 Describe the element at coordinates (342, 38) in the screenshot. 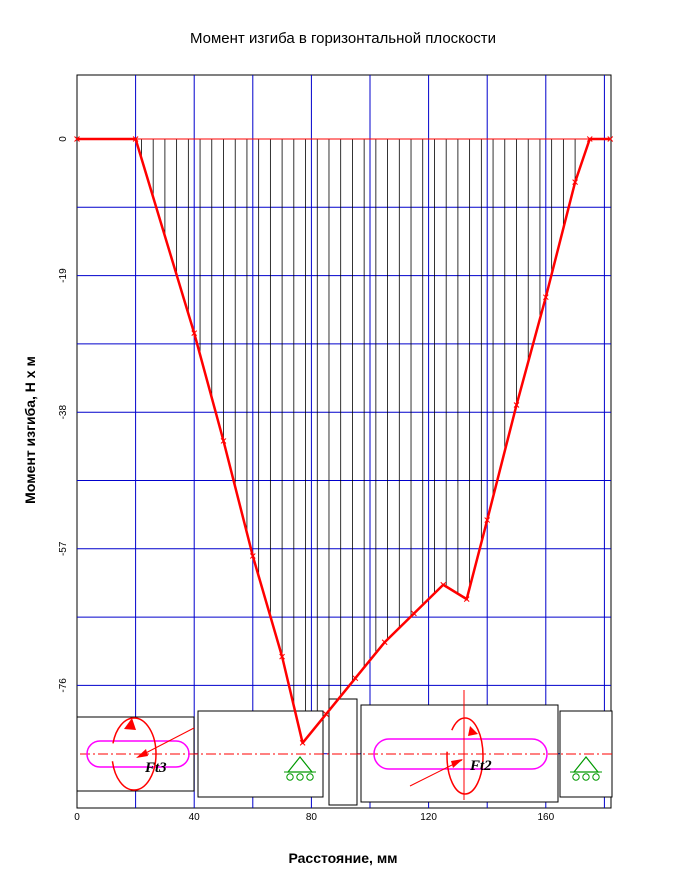

I see `chart-title: Момент изгиба в горизонтальной плоскости` at that location.